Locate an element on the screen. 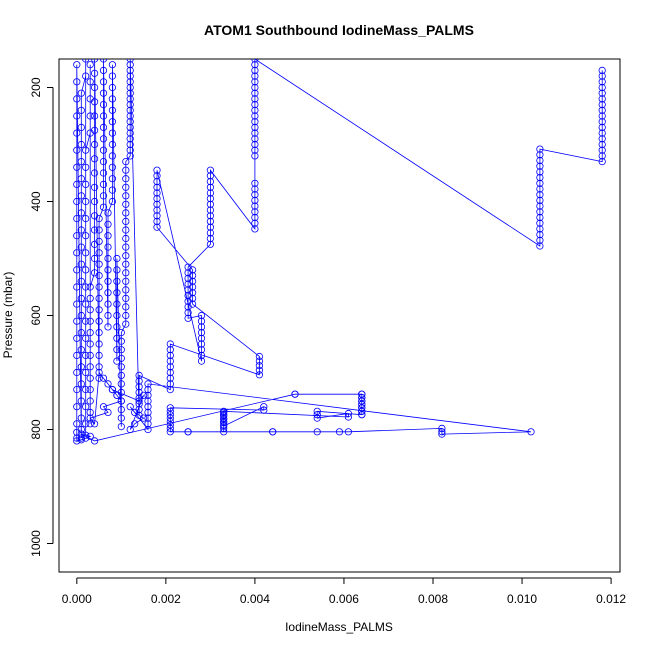  x-tick-label: 0.004 is located at coordinates (255, 599).